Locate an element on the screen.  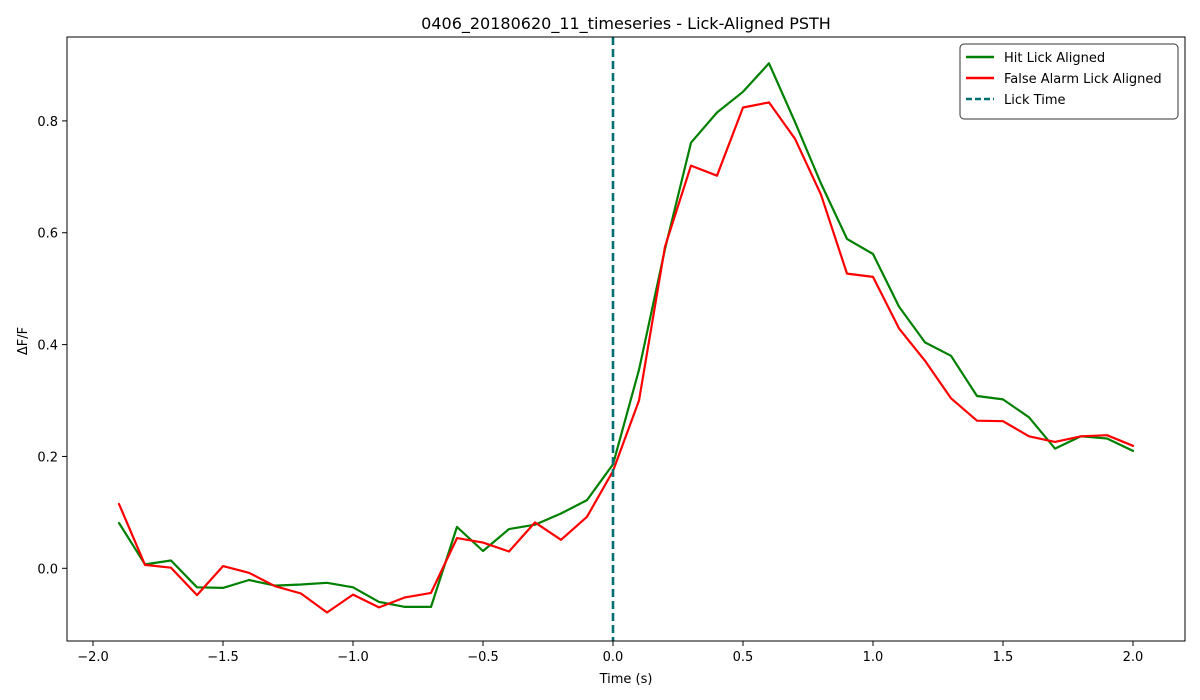
y-tick-label: 0.8 is located at coordinates (47, 122).